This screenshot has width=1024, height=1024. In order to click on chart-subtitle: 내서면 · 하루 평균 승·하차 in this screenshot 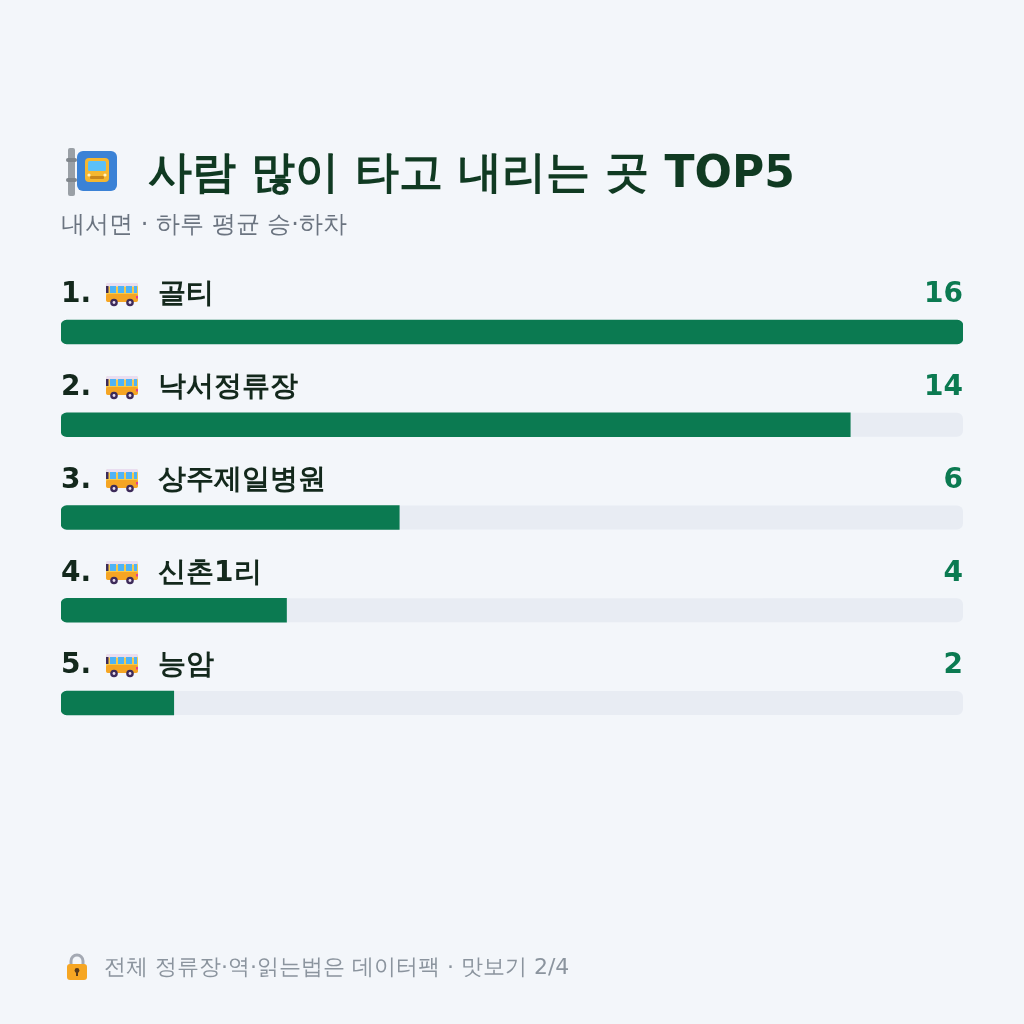, I will do `click(204, 224)`.